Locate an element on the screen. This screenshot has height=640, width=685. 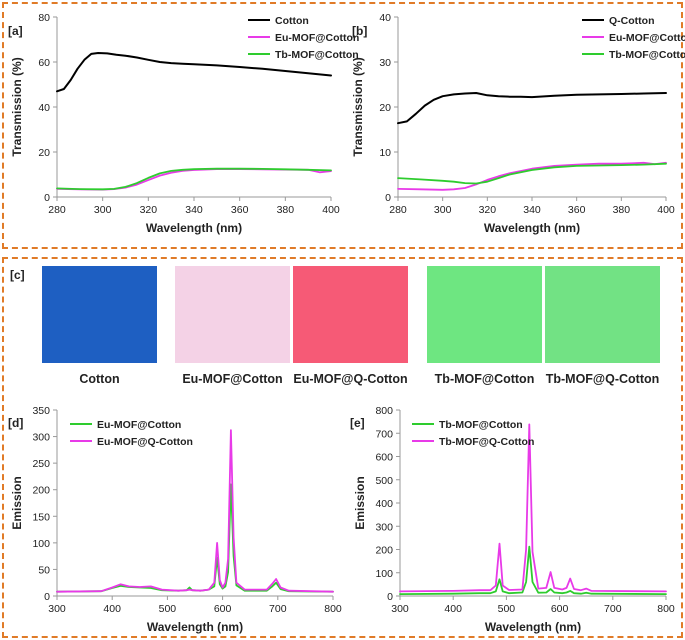
photo-eu-mof-q-cotton is located at coordinates (350, 314).